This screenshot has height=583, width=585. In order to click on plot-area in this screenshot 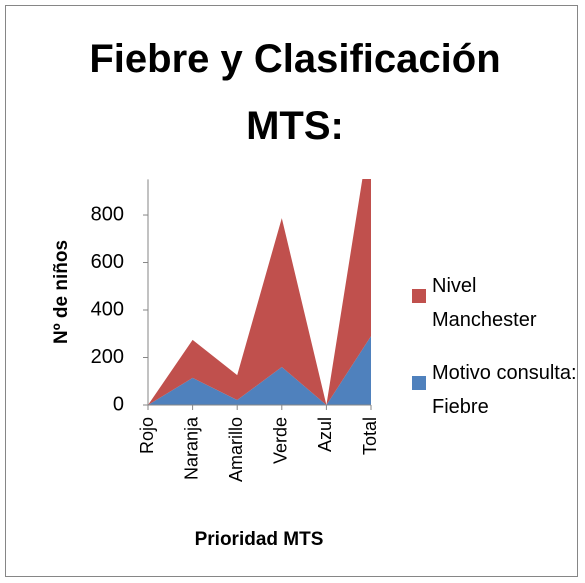, I will do `click(259, 292)`.